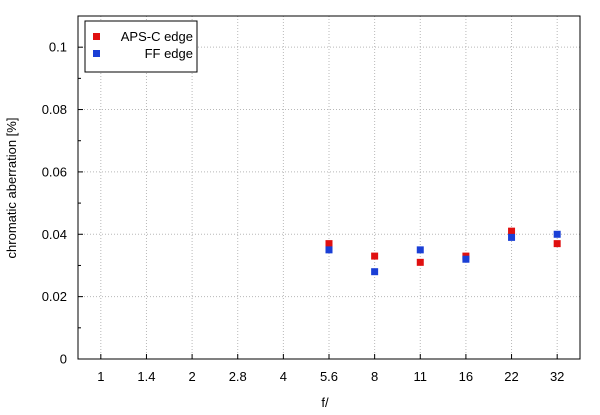  Describe the element at coordinates (325, 402) in the screenshot. I see `x-axis-title: f/` at that location.